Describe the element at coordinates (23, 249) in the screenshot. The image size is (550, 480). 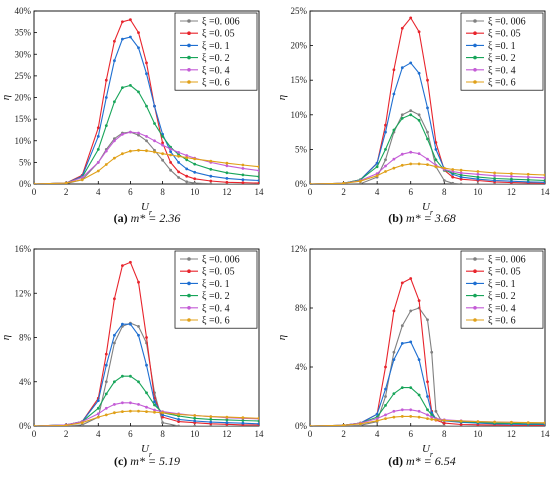
I see `y-tick-label: 16%` at that location.